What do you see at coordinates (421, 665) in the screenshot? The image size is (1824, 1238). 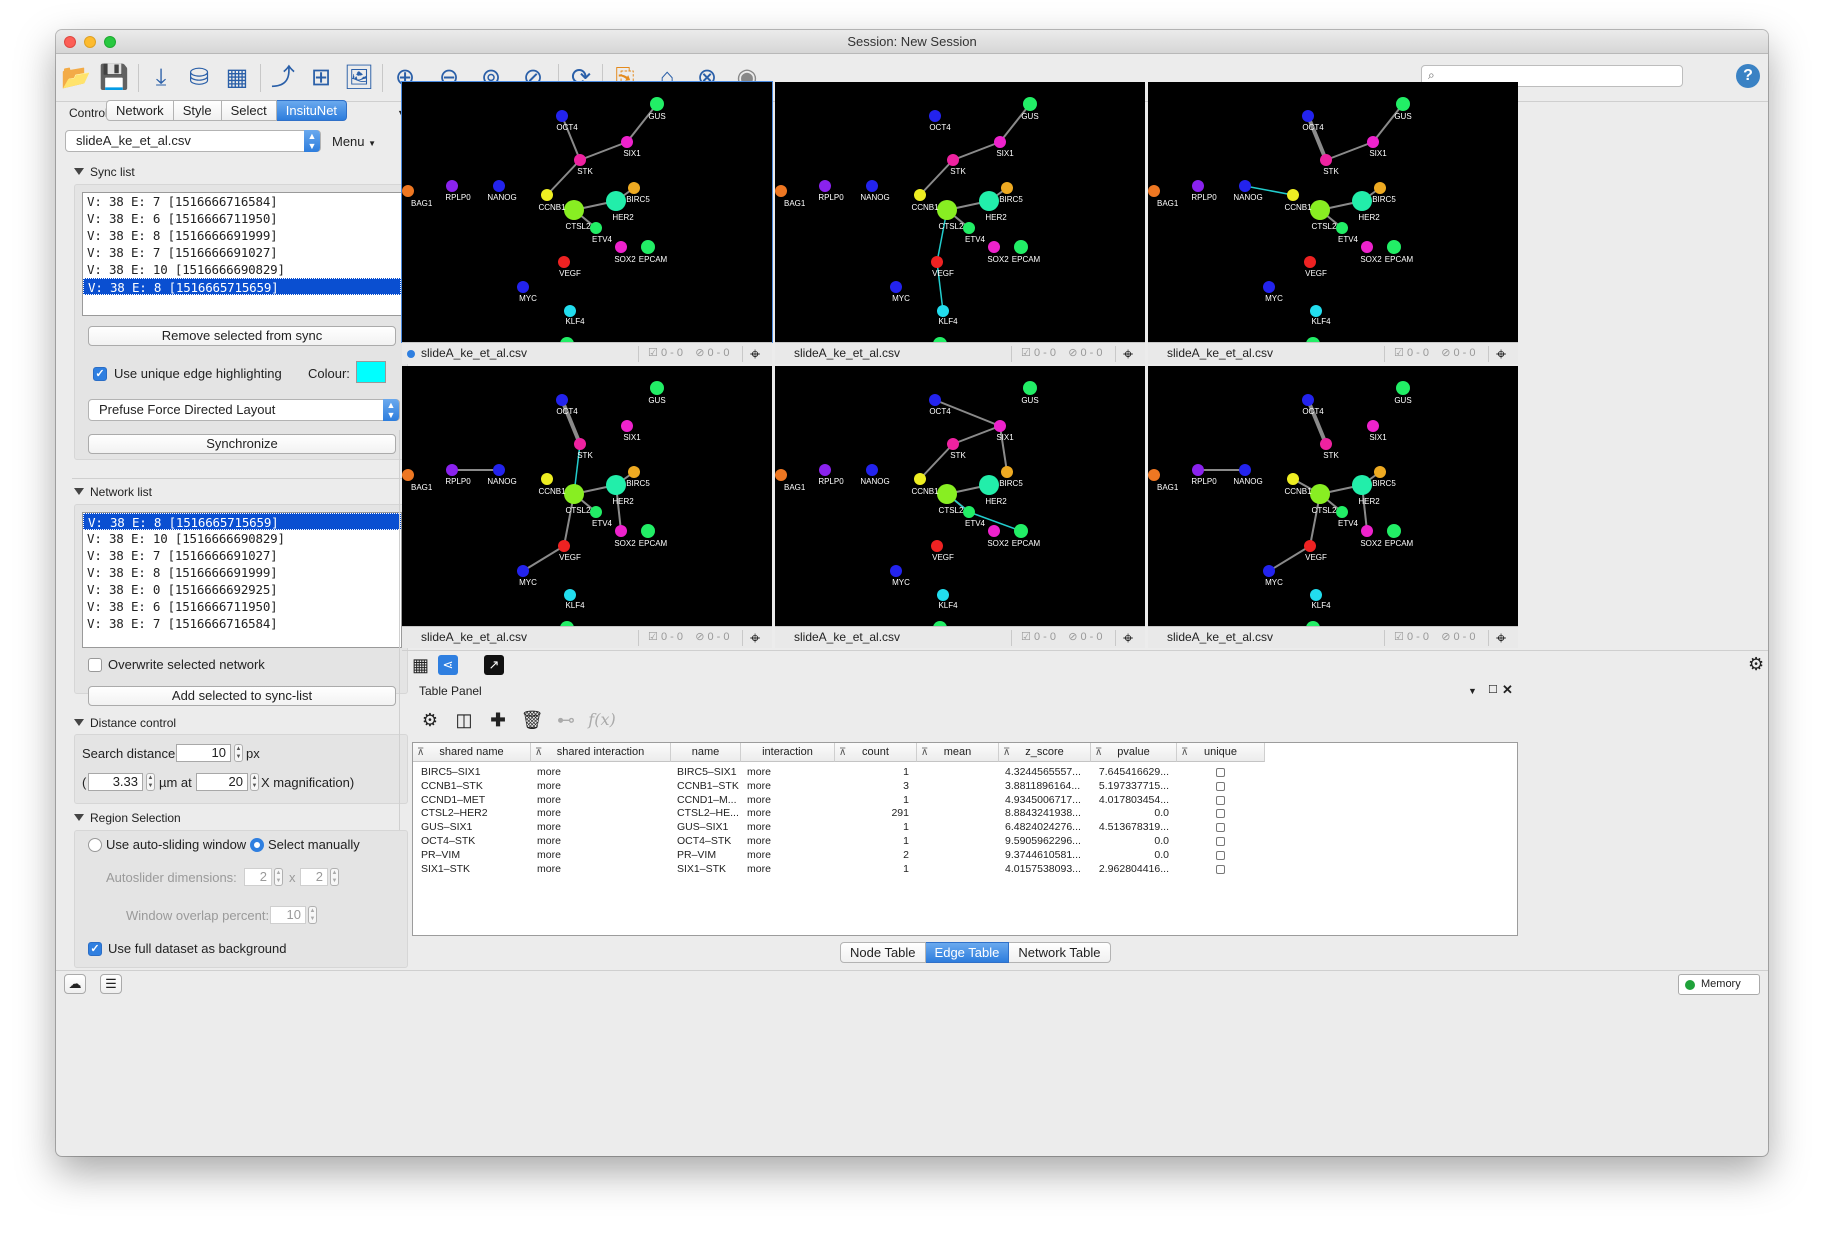 I see `grid-mode-icon: ▦` at bounding box center [421, 665].